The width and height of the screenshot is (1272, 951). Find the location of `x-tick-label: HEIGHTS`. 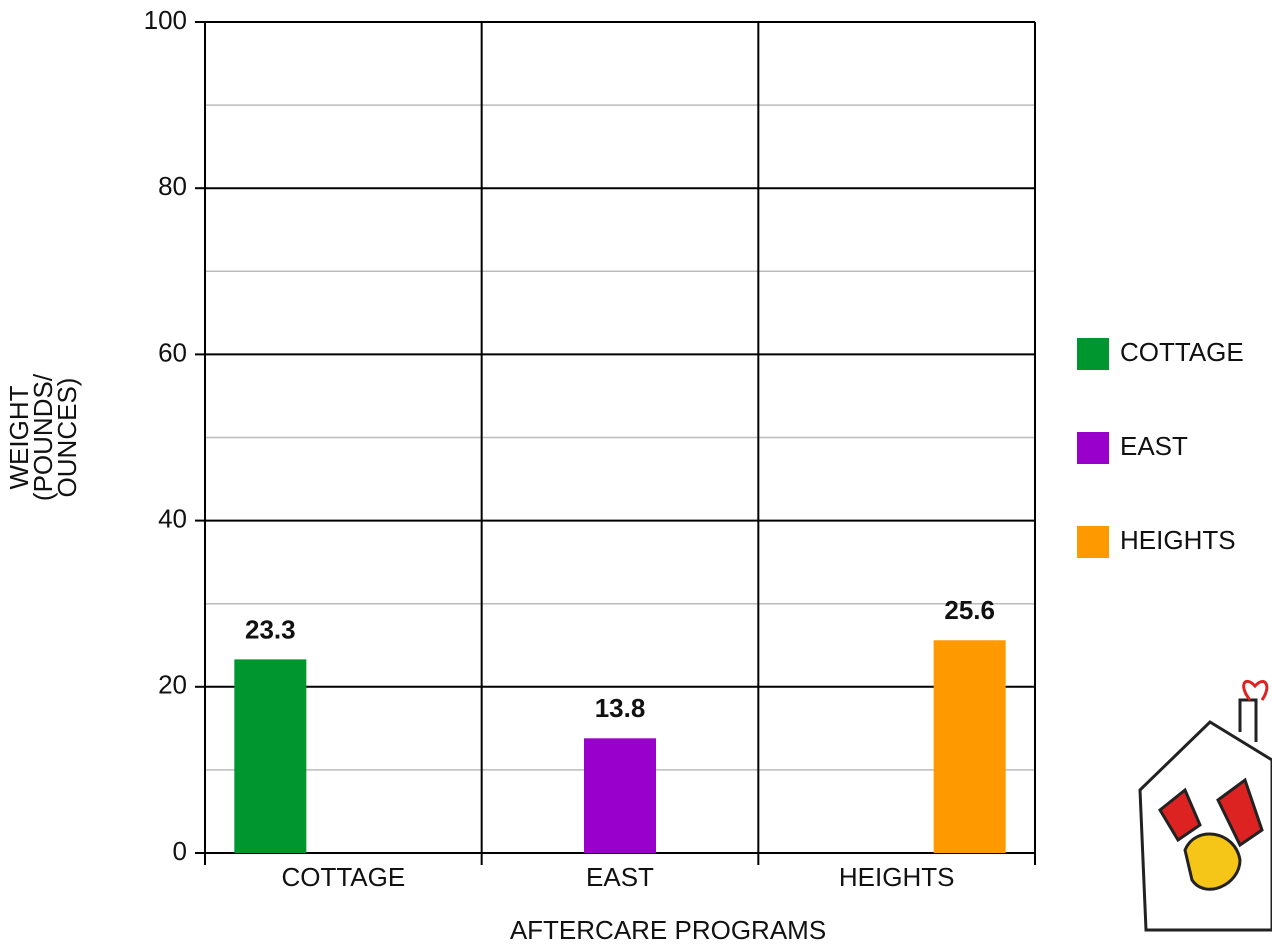

x-tick-label: HEIGHTS is located at coordinates (897, 877).